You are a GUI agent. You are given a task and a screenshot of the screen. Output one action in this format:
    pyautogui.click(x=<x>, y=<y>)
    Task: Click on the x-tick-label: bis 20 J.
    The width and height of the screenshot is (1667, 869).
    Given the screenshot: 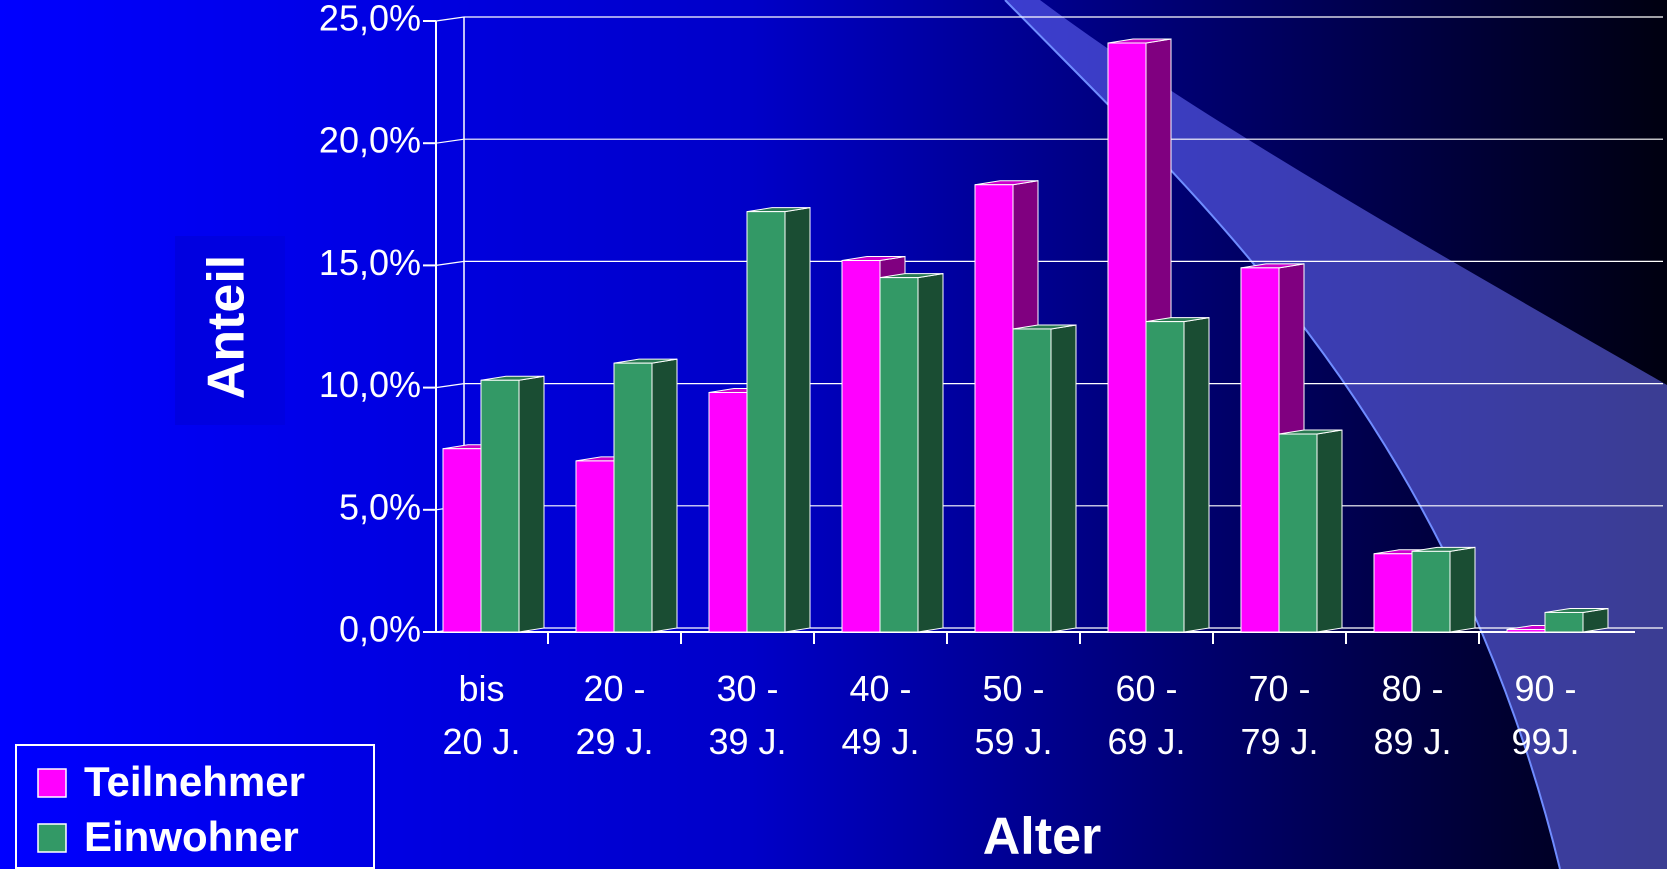 What is the action you would take?
    pyautogui.click(x=481, y=715)
    